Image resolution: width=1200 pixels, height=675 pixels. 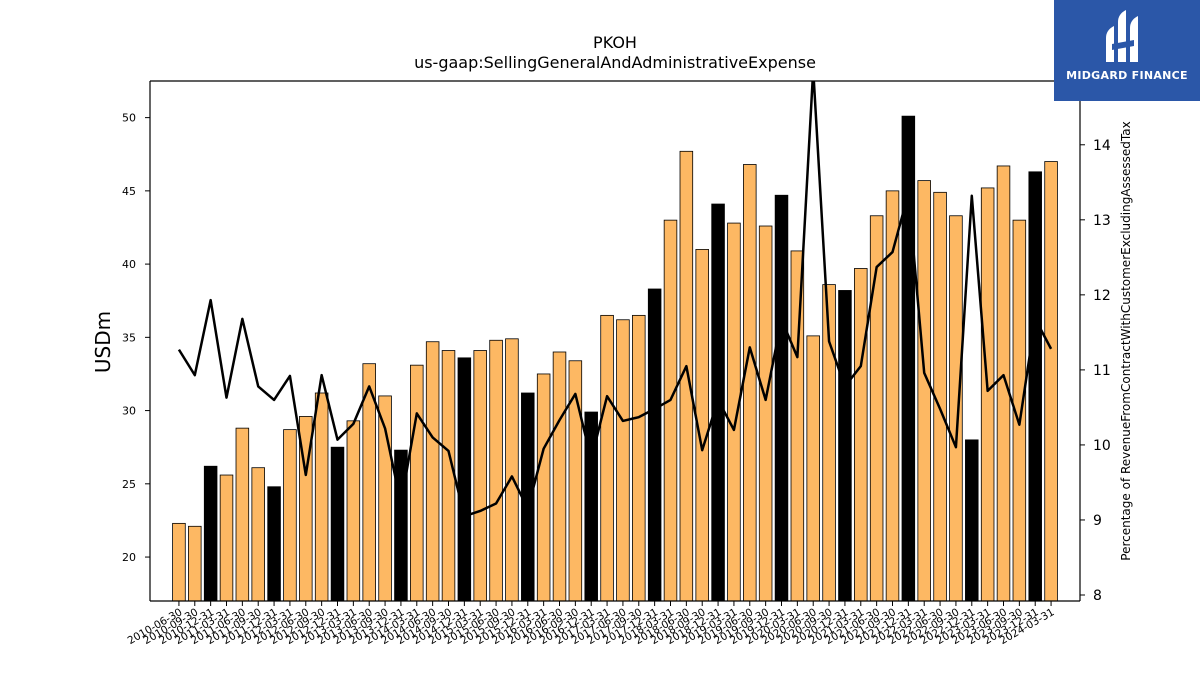 What do you see at coordinates (1127, 75) in the screenshot?
I see `logo-text: MIDGARD FINANCE` at bounding box center [1127, 75].